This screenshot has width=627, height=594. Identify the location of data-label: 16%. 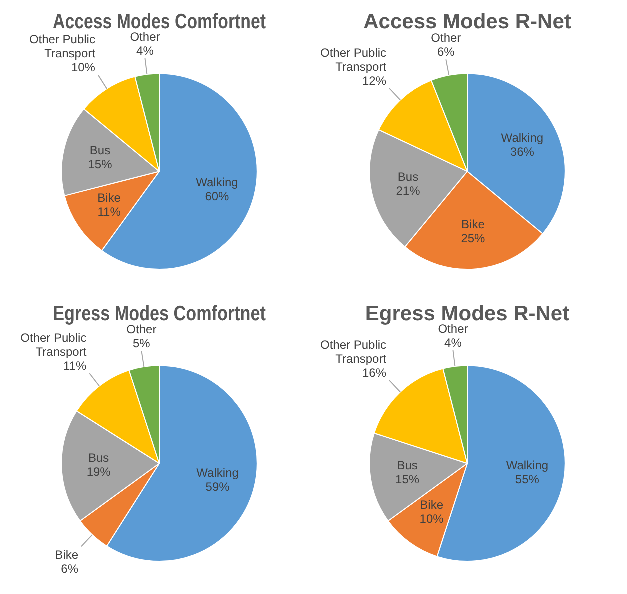
(374, 373).